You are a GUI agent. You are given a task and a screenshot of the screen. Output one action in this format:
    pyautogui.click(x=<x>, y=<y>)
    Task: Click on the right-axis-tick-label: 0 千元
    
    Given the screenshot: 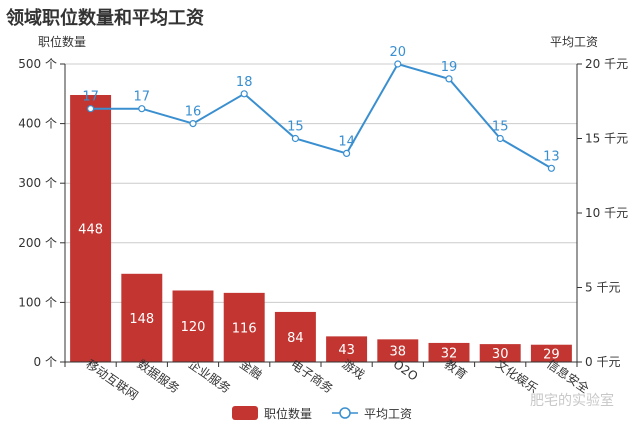 What is the action you would take?
    pyautogui.click(x=602, y=362)
    